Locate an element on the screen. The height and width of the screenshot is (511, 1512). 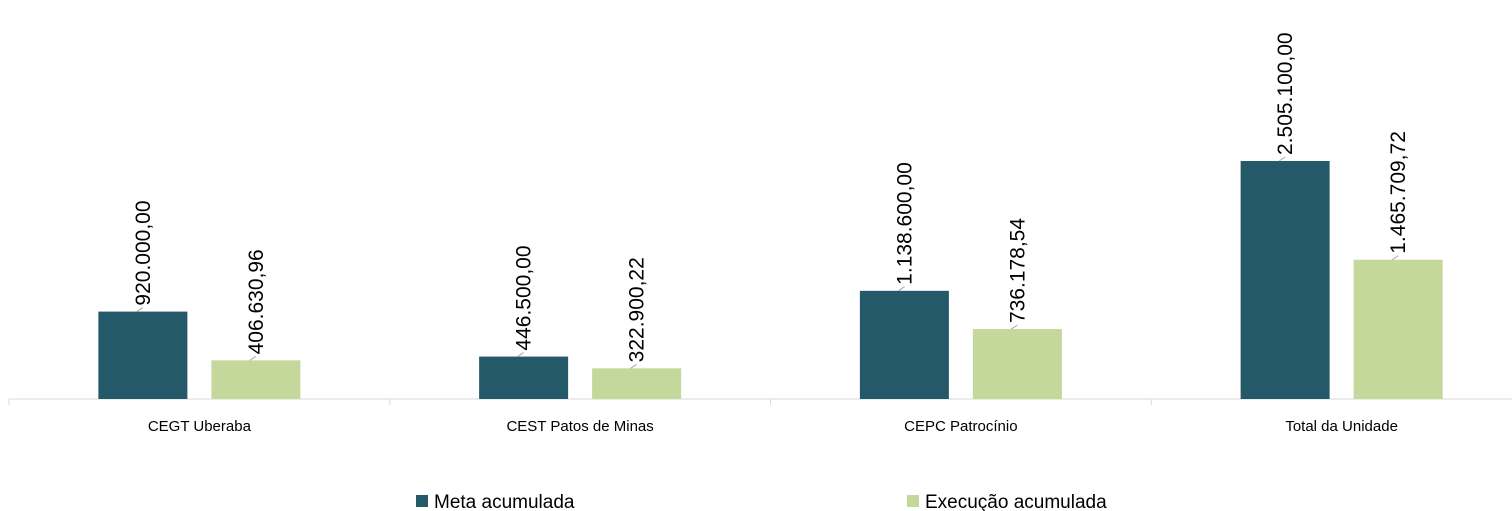
data-label: 2.505.100,00 is located at coordinates (1285, 93).